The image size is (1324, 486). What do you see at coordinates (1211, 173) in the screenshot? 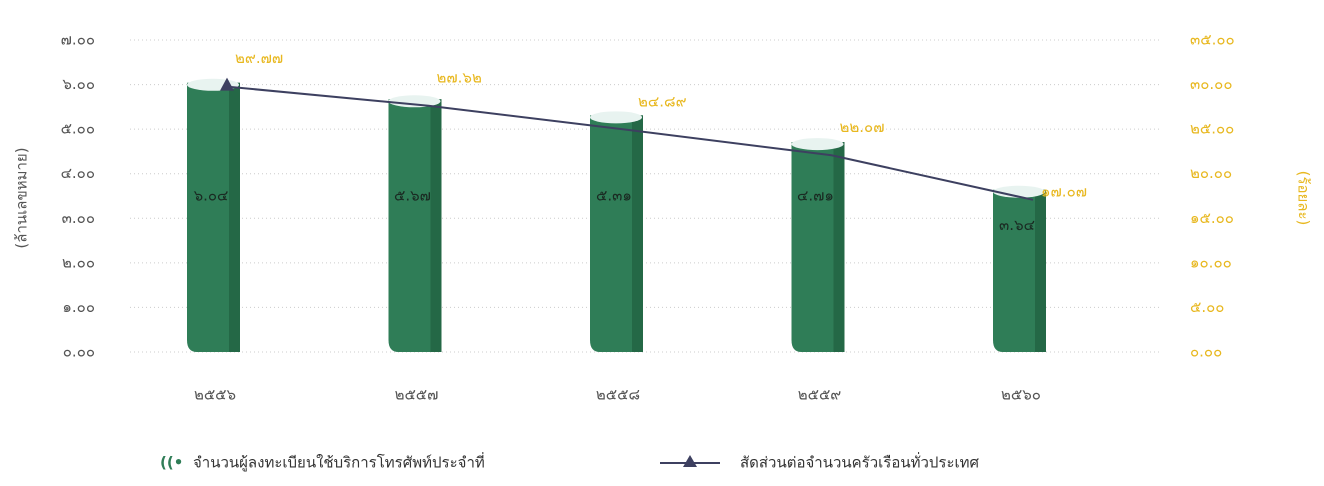
I see `y2-tick-label: ๒๐.๐๐` at bounding box center [1211, 173].